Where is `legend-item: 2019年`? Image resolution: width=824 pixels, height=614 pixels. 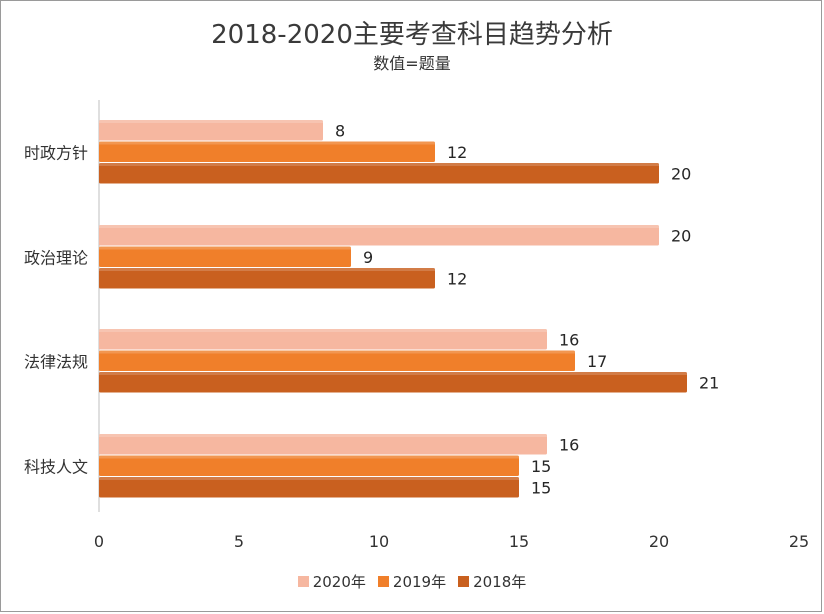 legend-item: 2019年 is located at coordinates (412, 581).